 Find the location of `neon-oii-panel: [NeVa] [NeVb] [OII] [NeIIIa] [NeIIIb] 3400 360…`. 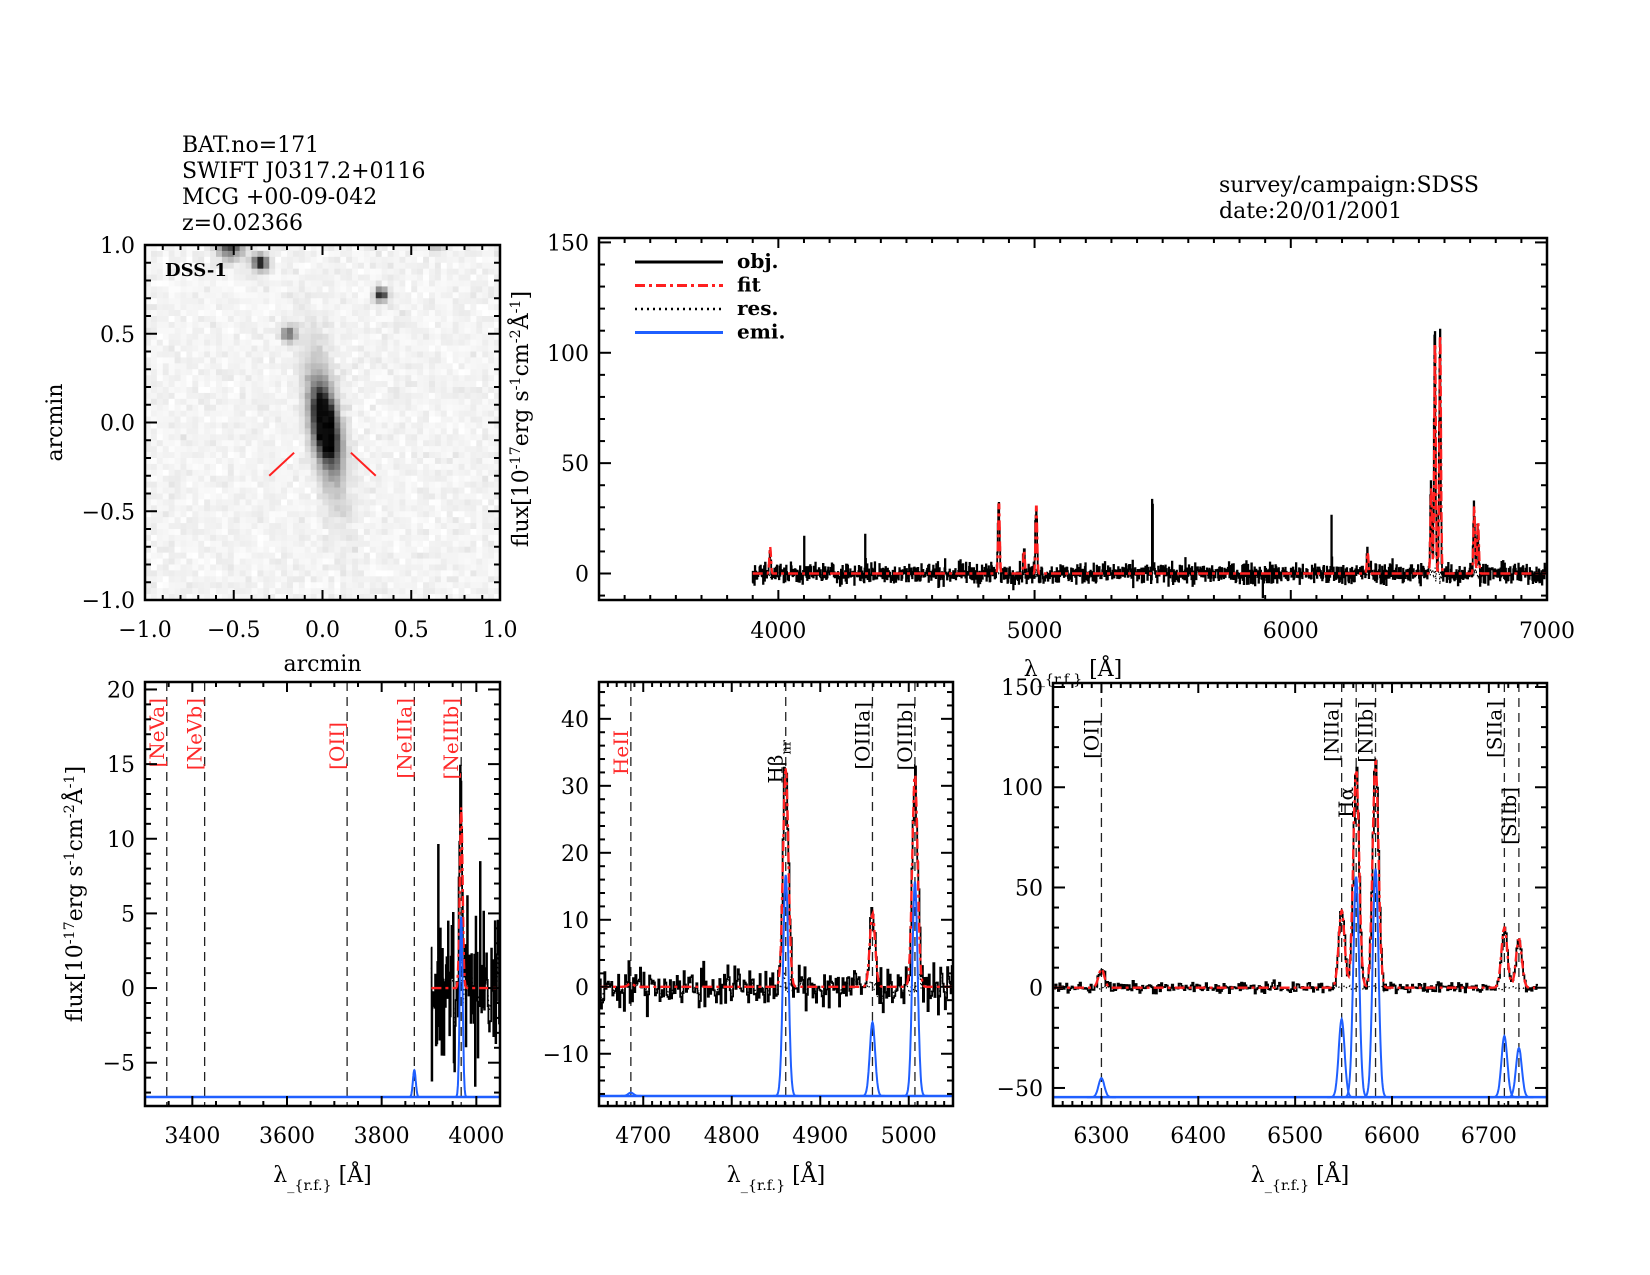

neon-oii-panel: [NeVa] [NeVb] [OII] [NeIIIa] [NeIIIb] 3400 360… is located at coordinates (282, 936).